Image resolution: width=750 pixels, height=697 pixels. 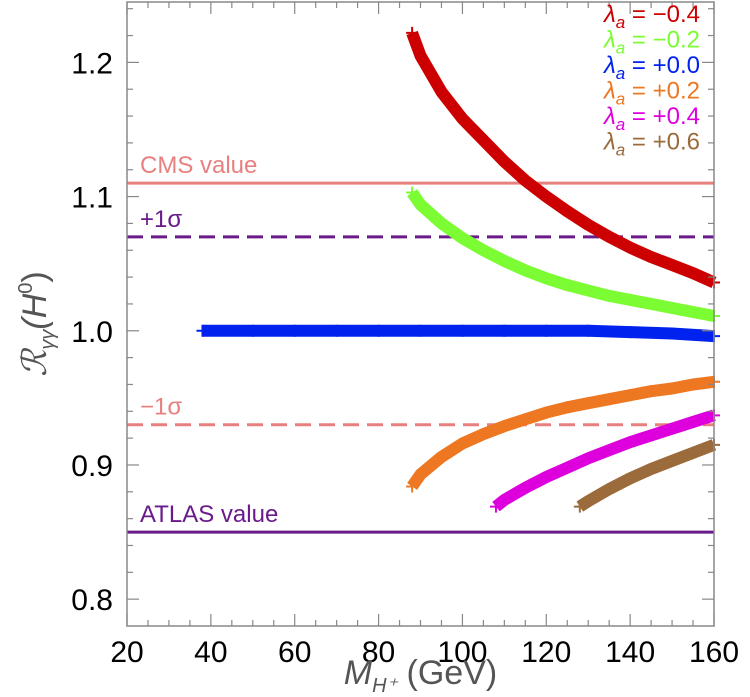 What do you see at coordinates (92, 466) in the screenshot?
I see `y-tick-label-2: 0.9` at bounding box center [92, 466].